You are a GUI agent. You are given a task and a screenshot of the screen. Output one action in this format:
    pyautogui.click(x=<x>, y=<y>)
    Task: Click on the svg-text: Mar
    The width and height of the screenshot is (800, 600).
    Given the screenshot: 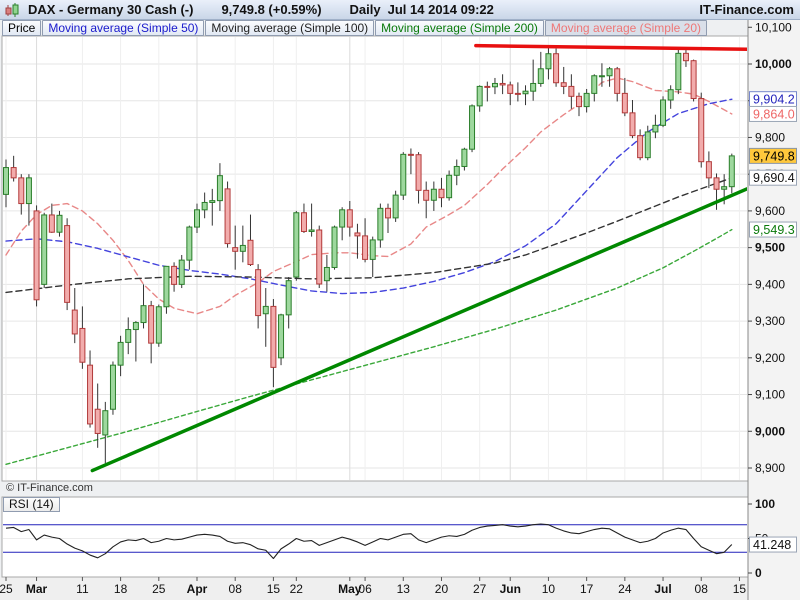 What is the action you would take?
    pyautogui.click(x=37, y=589)
    